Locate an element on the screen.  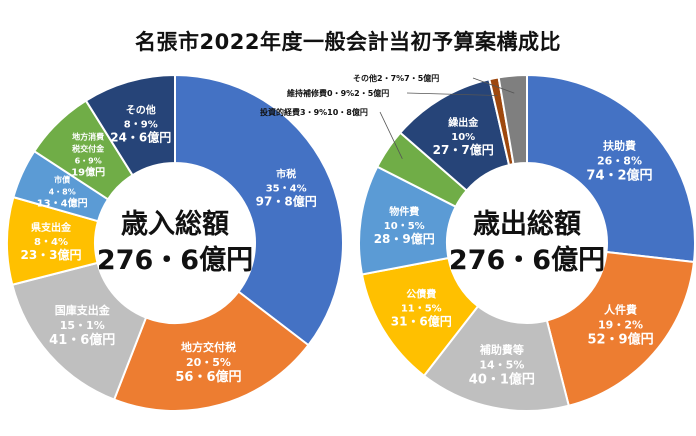
slice-label: 地方消費 is located at coordinates (88, 136).